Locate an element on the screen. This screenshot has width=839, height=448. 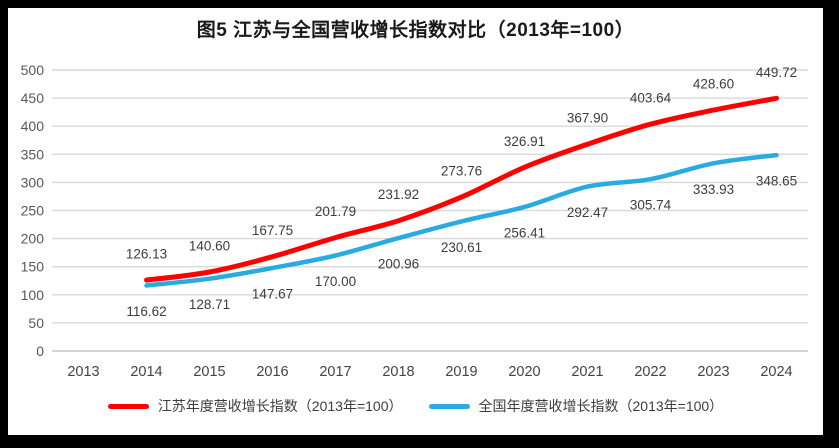
legend-item-national: 全国年度营收增长指数（2013年=100） is located at coordinates (576, 406).